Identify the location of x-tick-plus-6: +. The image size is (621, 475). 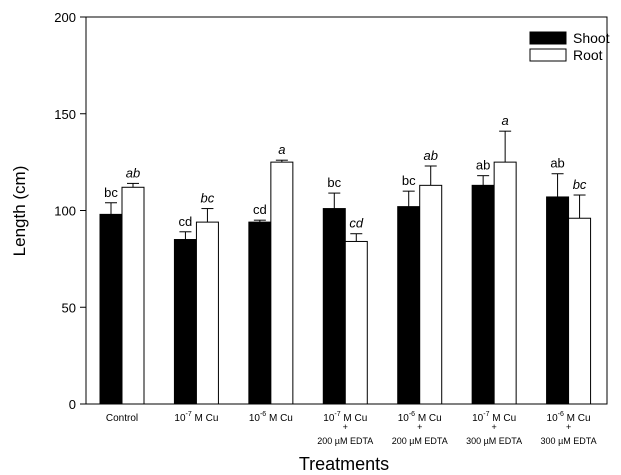
(568, 427).